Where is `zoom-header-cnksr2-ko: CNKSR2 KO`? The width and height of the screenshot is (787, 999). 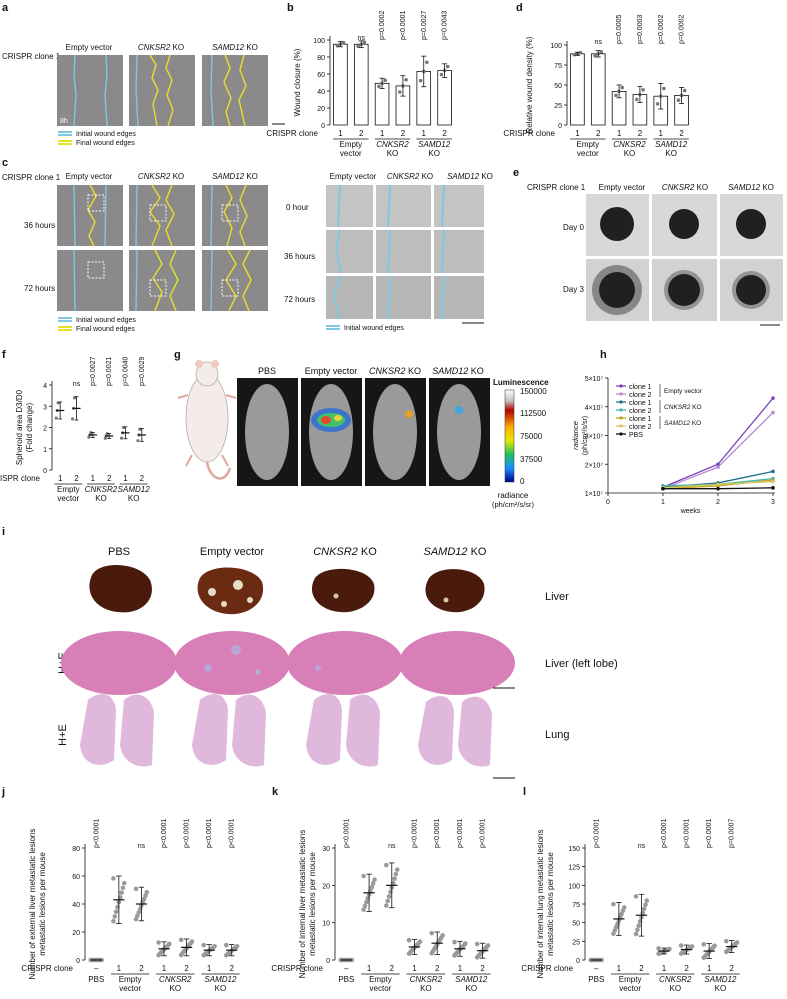 zoom-header-cnksr2-ko: CNKSR2 KO is located at coordinates (410, 176).